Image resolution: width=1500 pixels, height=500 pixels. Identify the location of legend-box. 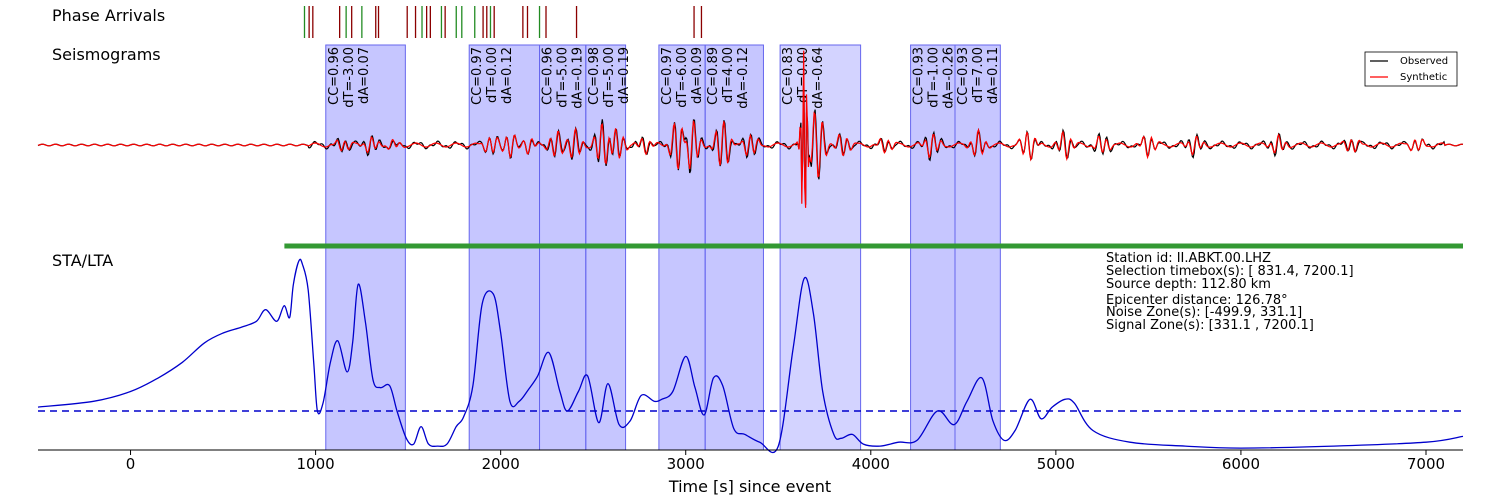
(1411, 69).